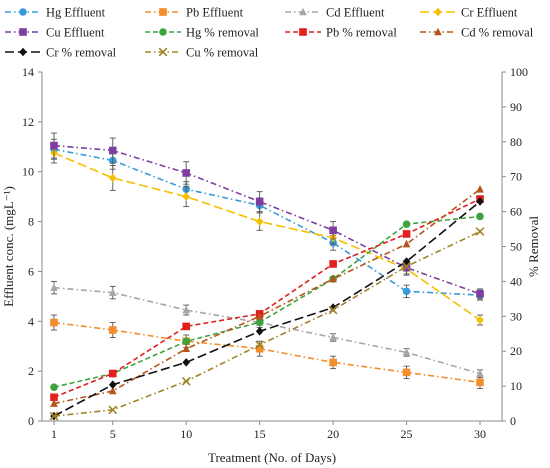 Image resolution: width=550 pixels, height=468 pixels. I want to click on x-tick-label: 20, so click(333, 434).